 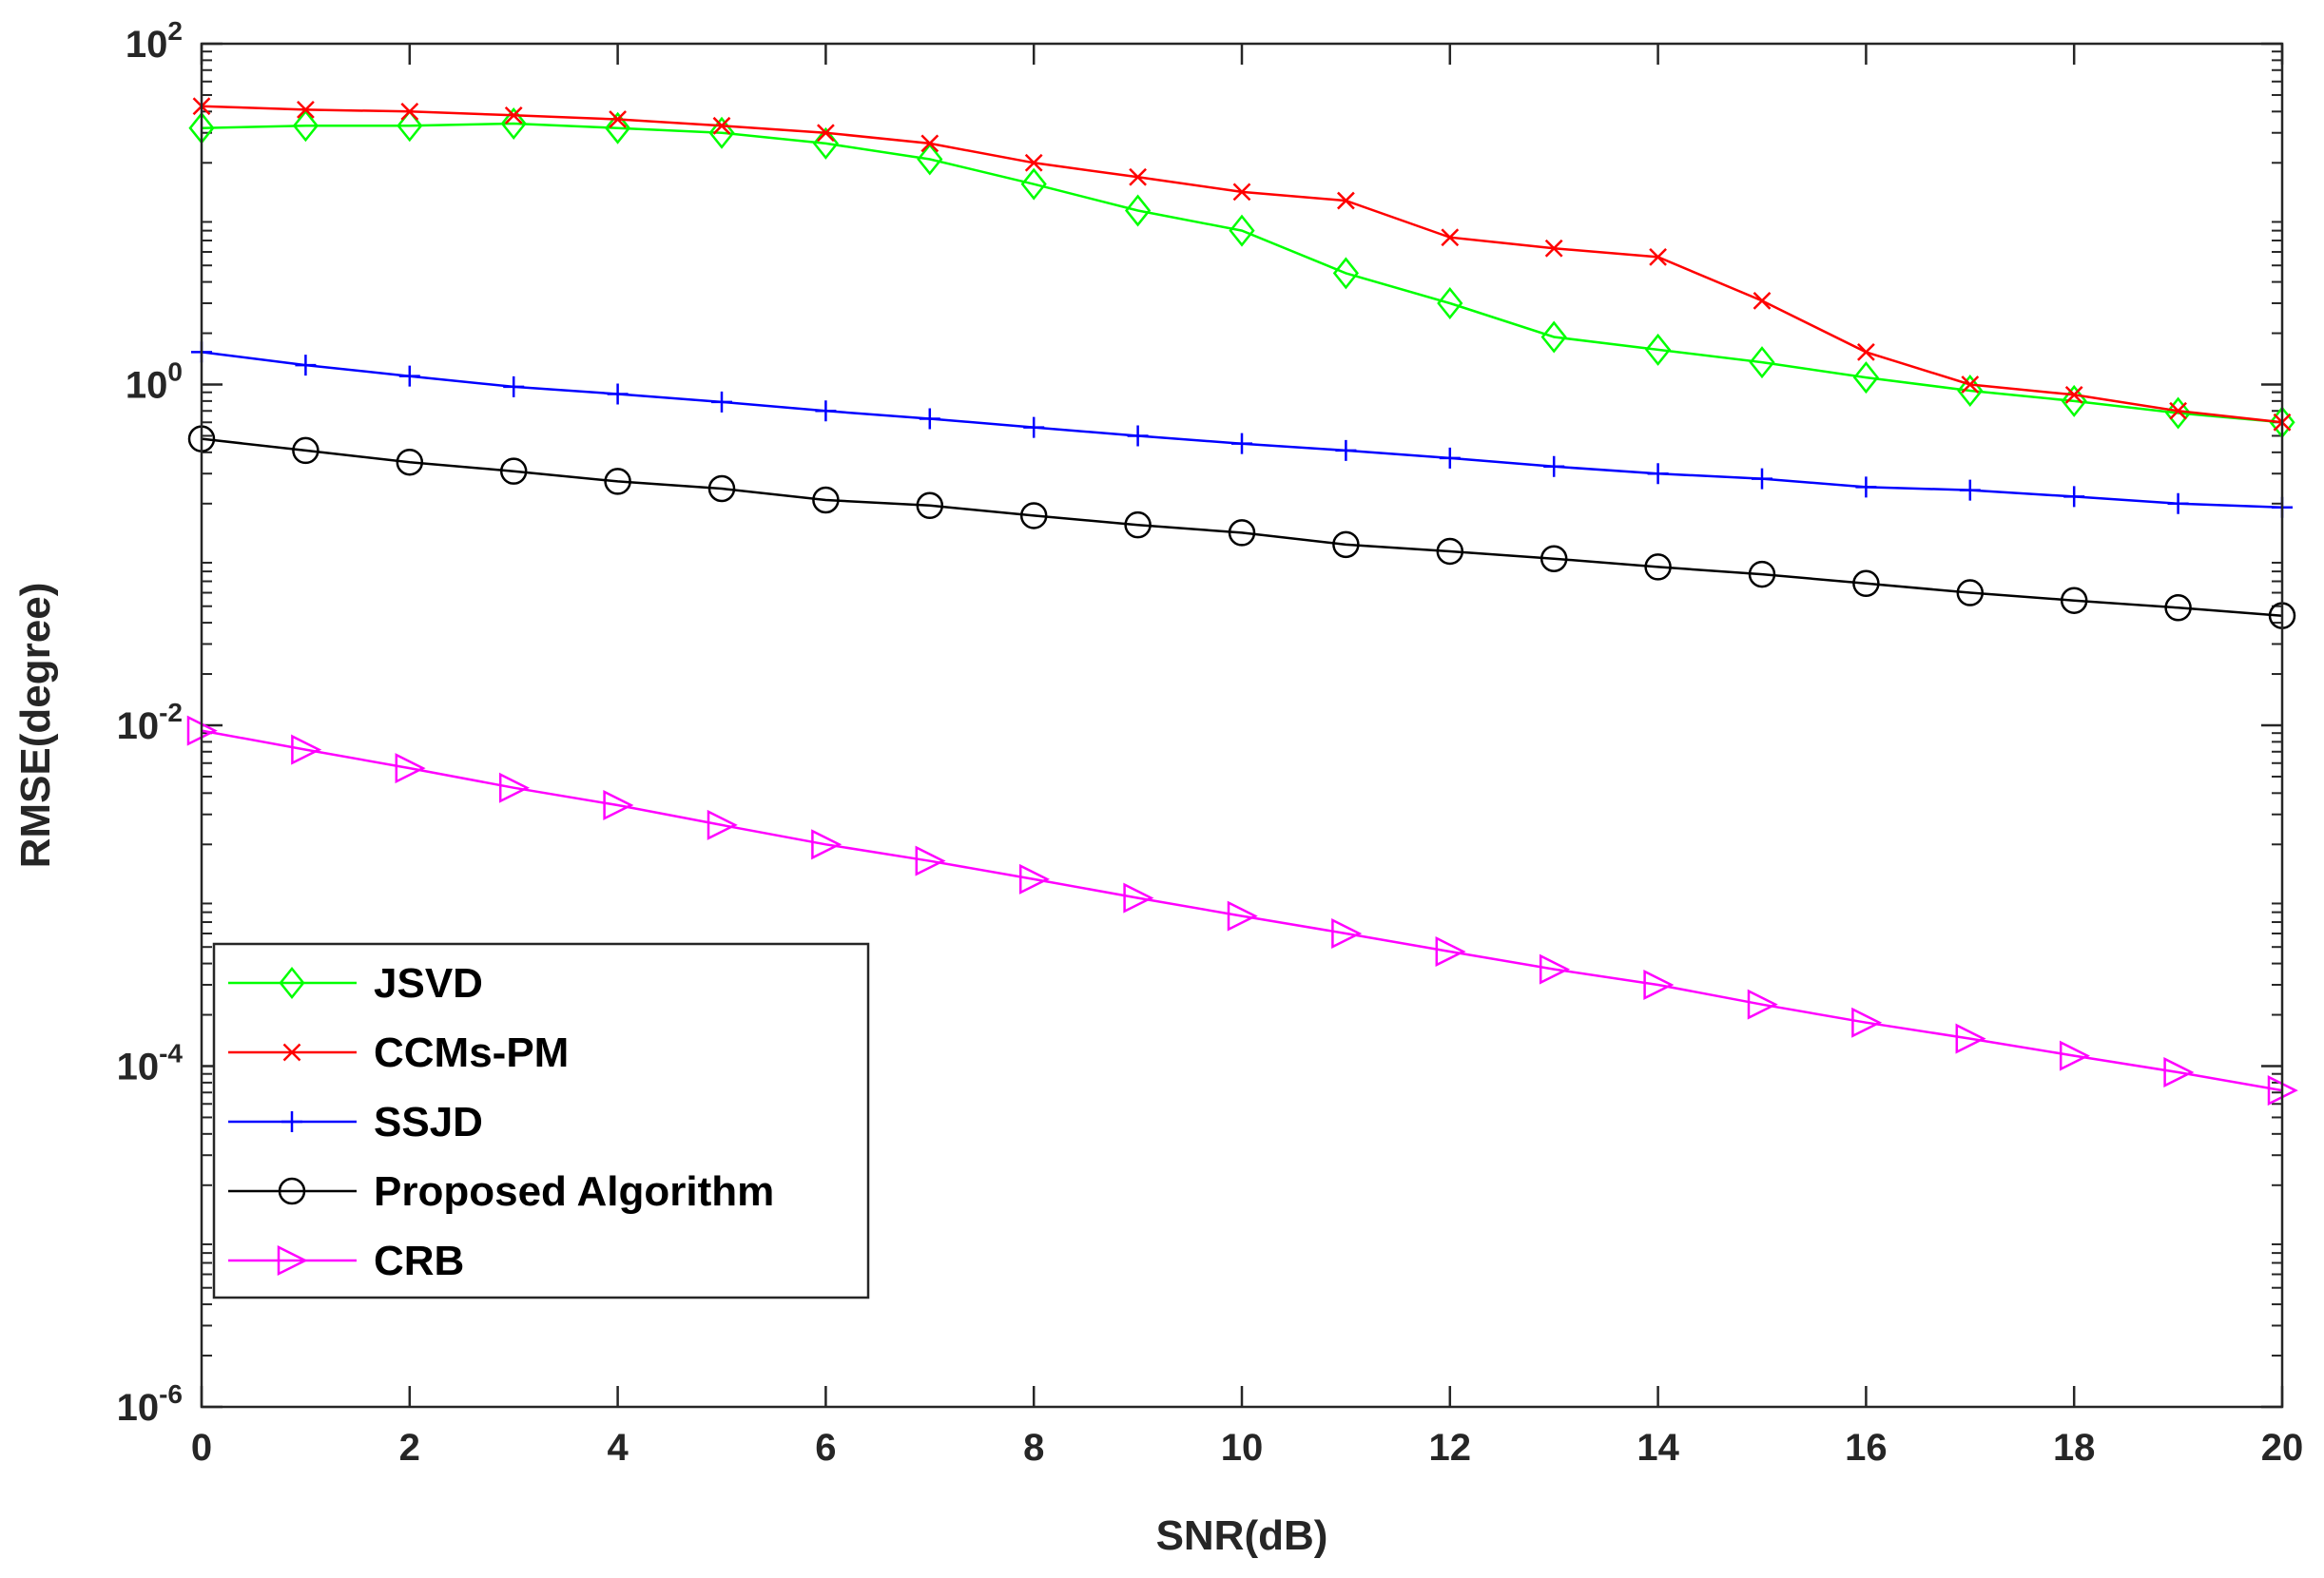 I want to click on x-tick-label: 0, so click(x=202, y=1448).